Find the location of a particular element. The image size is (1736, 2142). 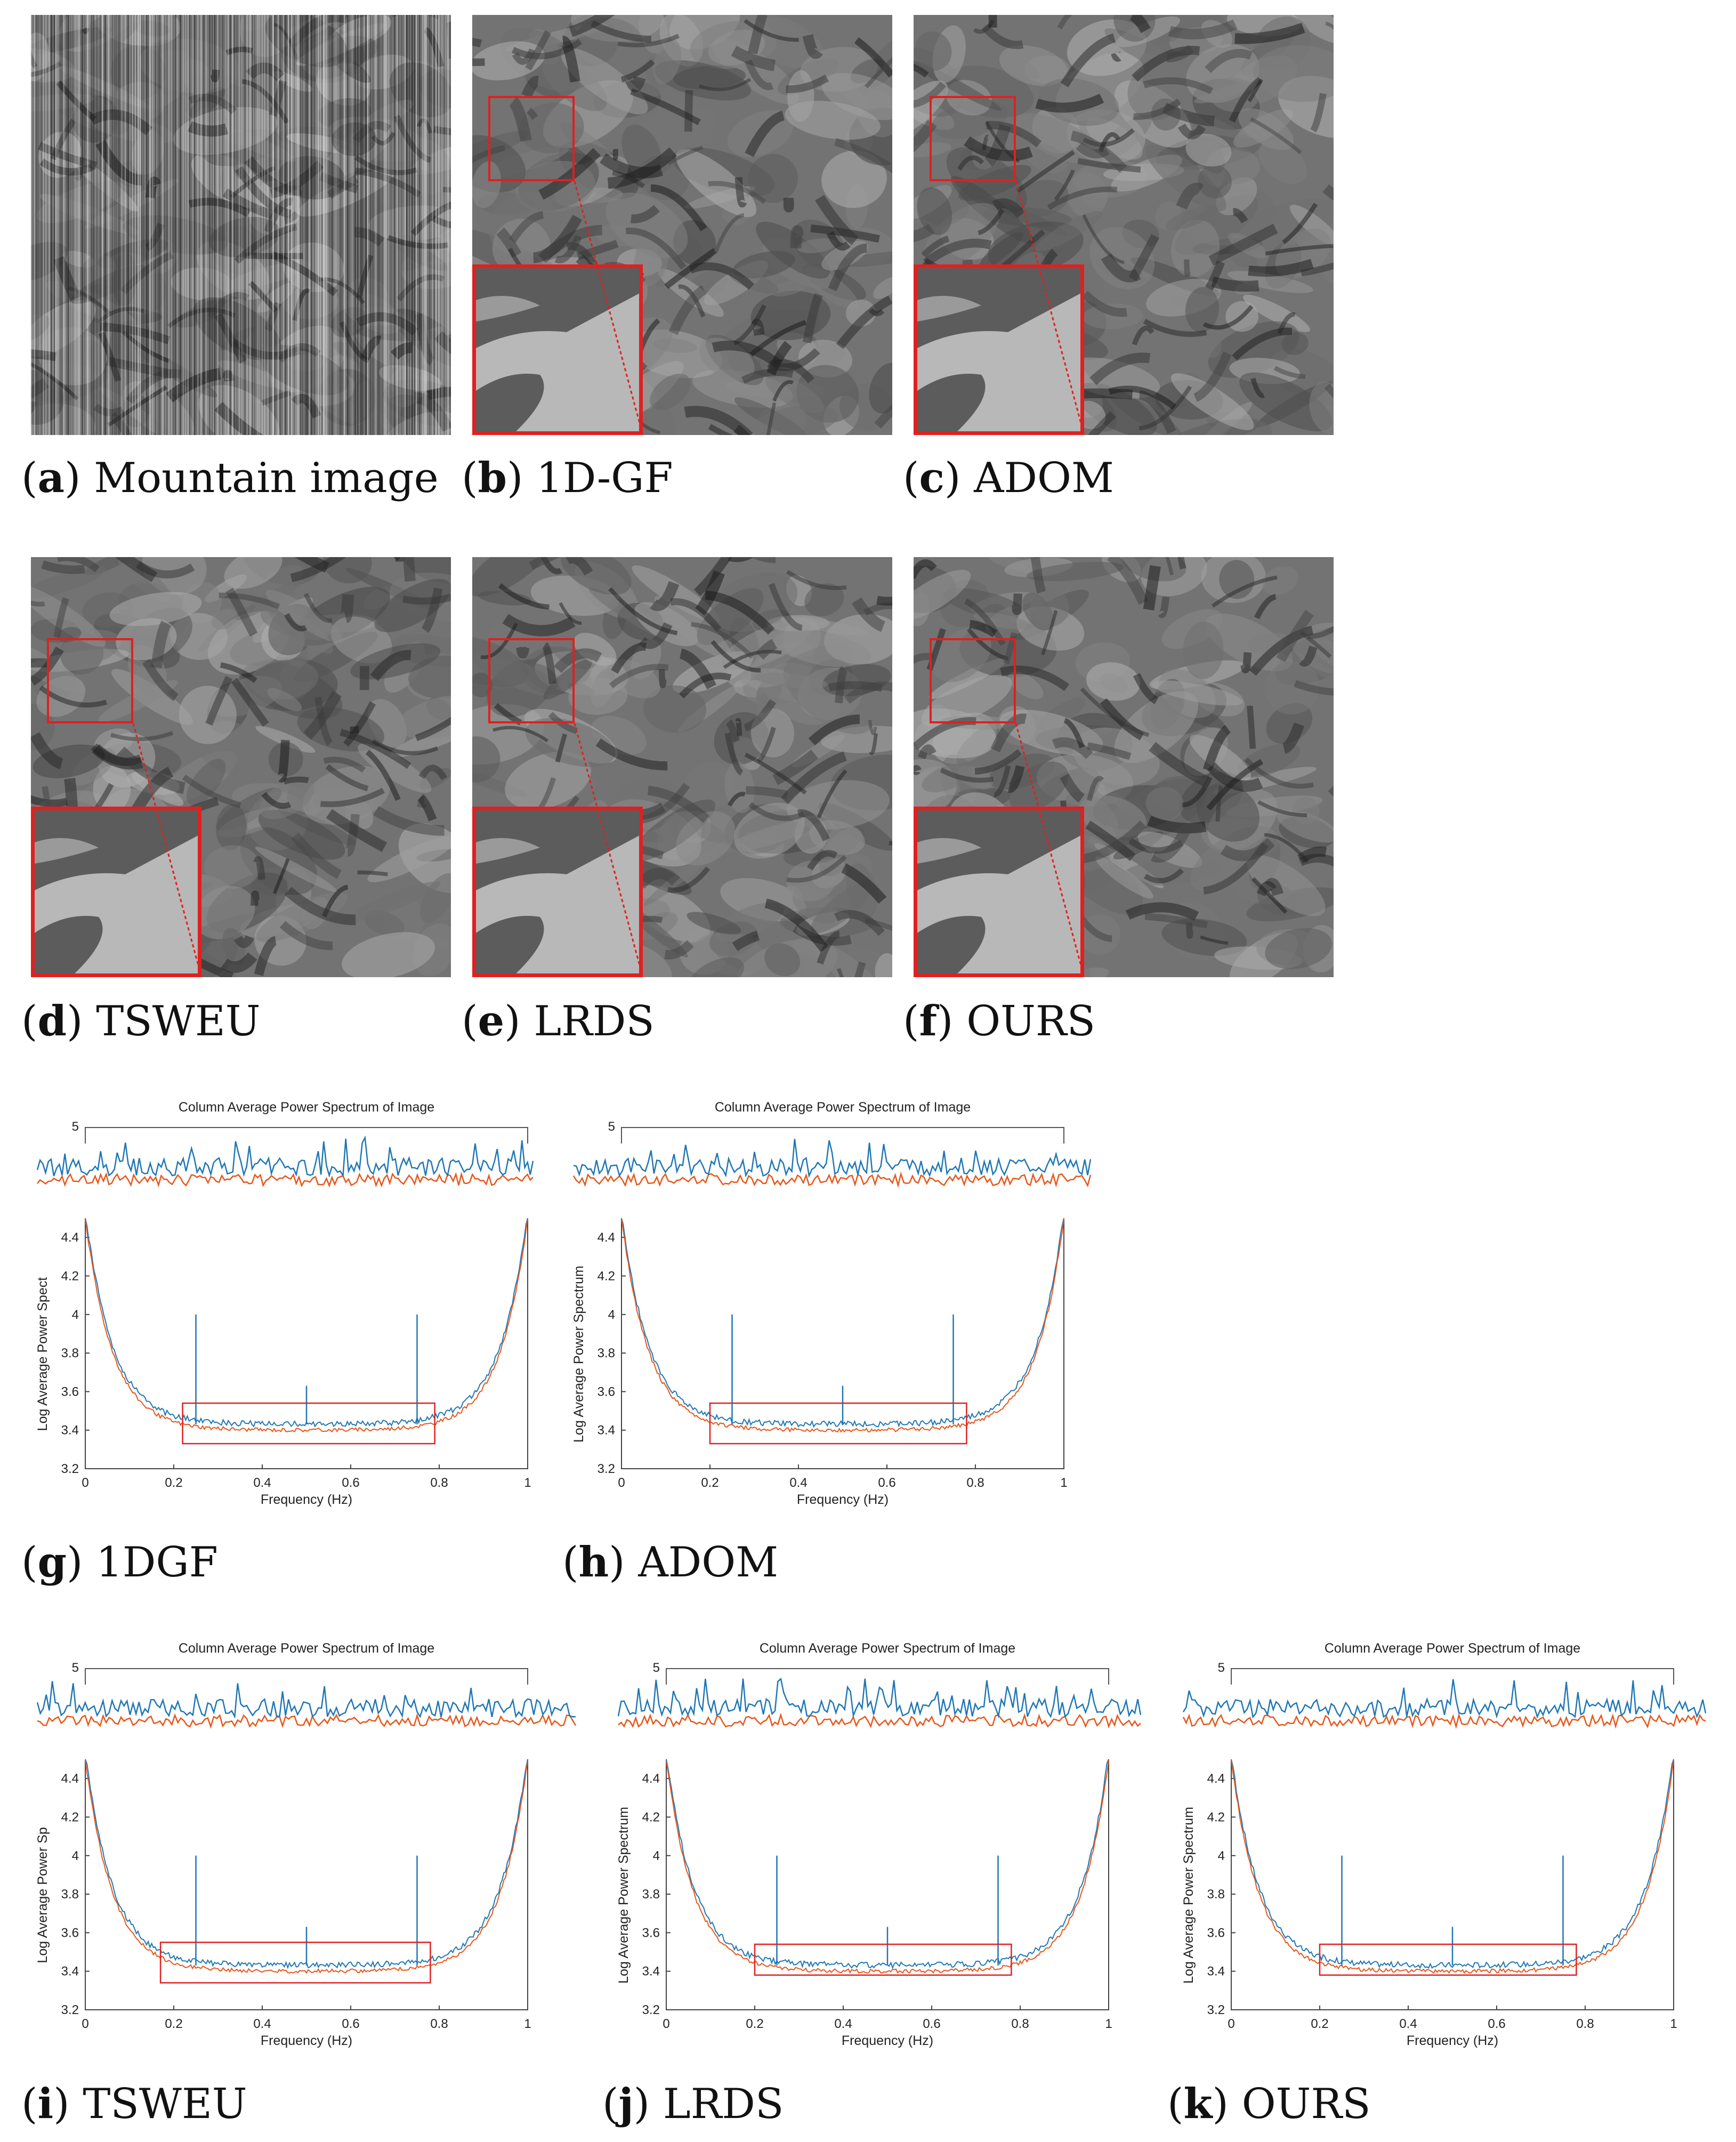

mountain-image-striped is located at coordinates (241, 225).